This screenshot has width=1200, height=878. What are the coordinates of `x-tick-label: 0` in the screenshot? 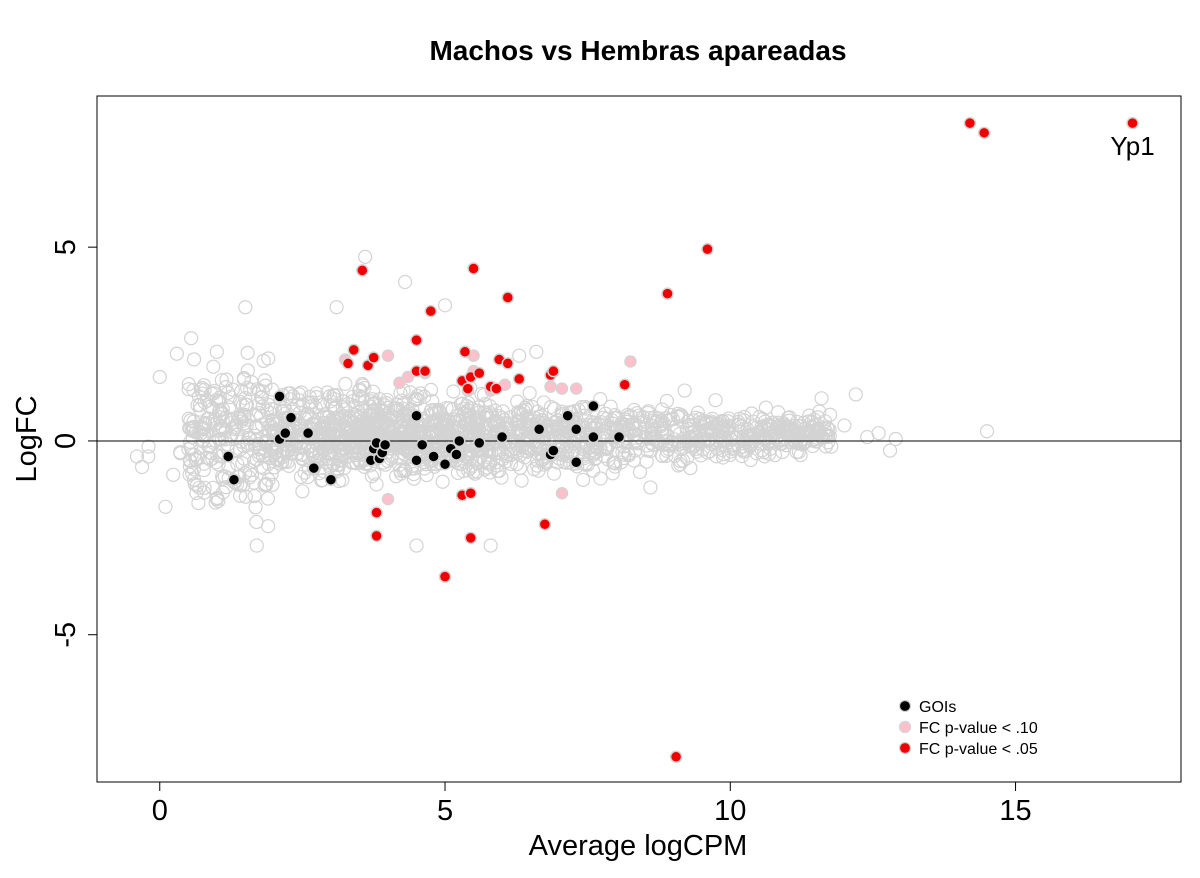 It's located at (160, 811).